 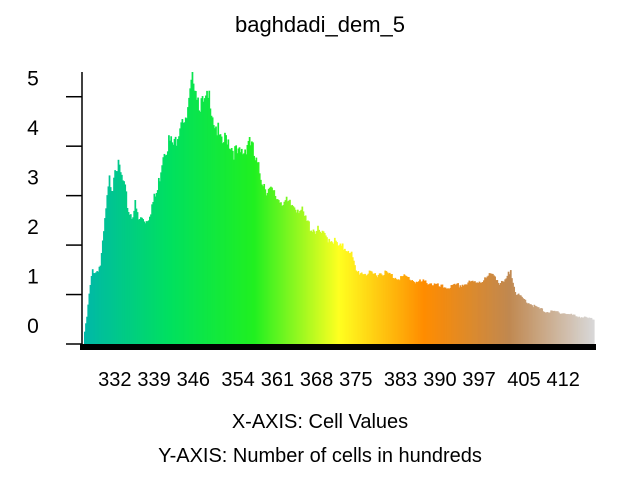 What do you see at coordinates (320, 24) in the screenshot?
I see `chart-title: baghdadi_dem_5` at bounding box center [320, 24].